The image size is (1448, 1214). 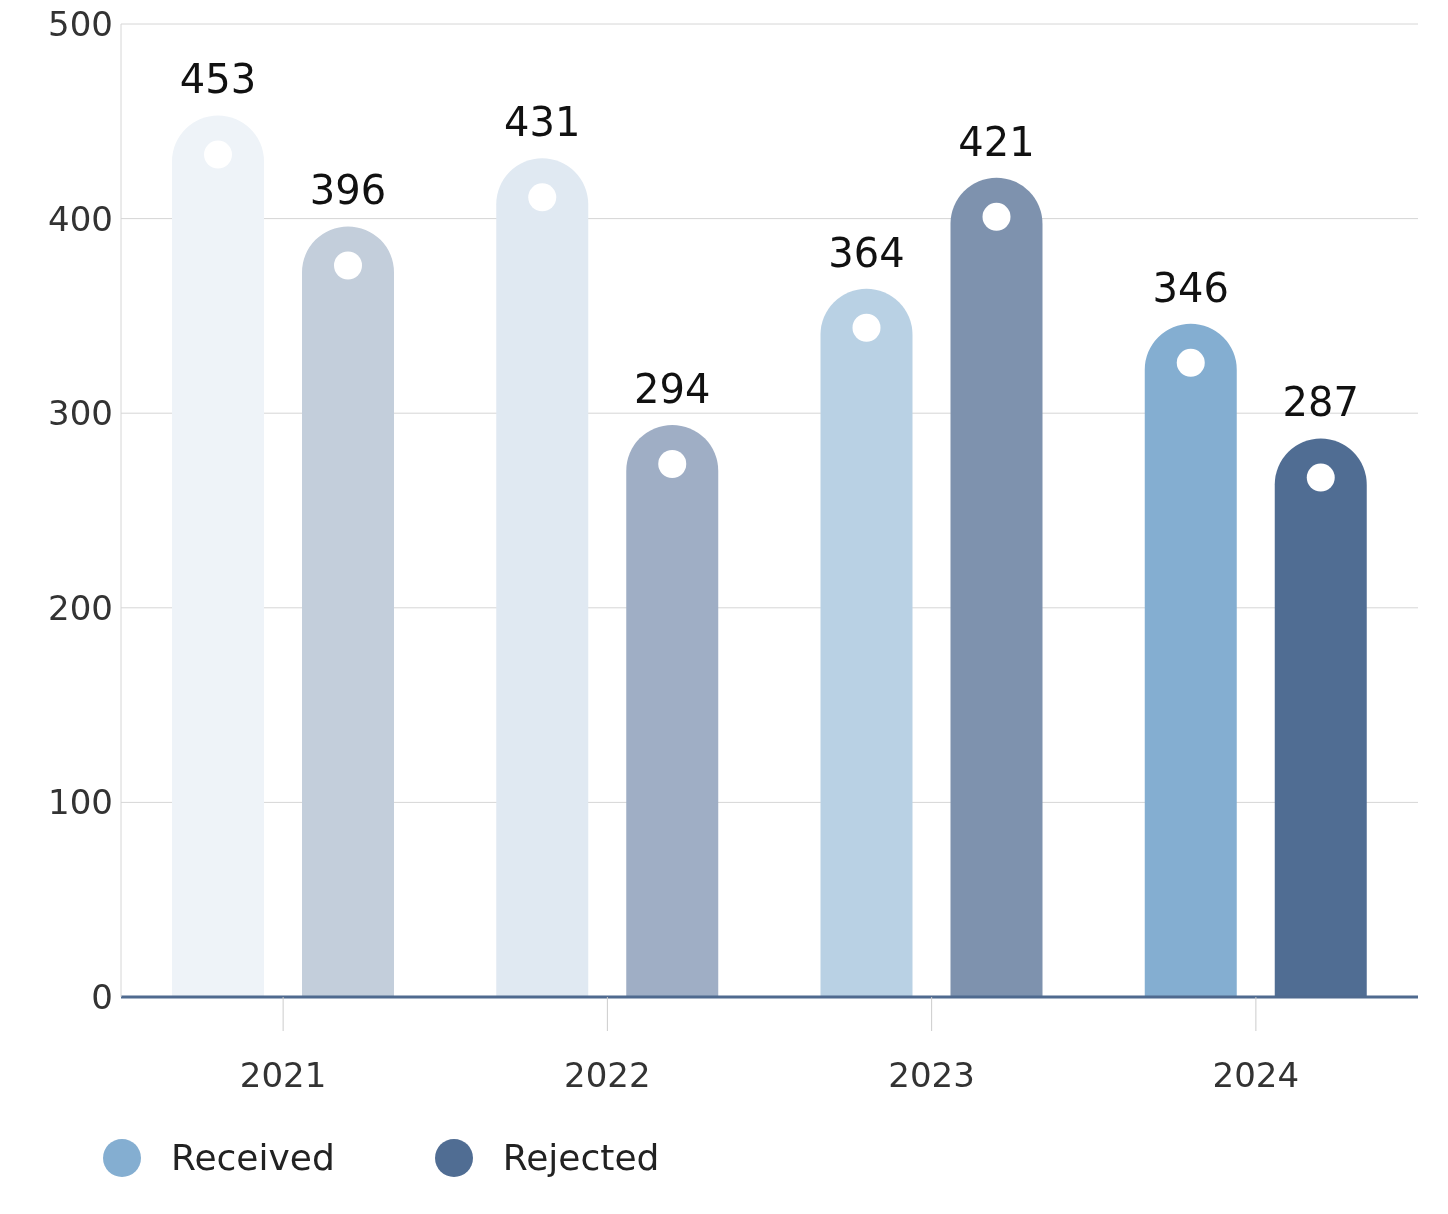 I want to click on x-tick-label: 2024, so click(x=1256, y=1075).